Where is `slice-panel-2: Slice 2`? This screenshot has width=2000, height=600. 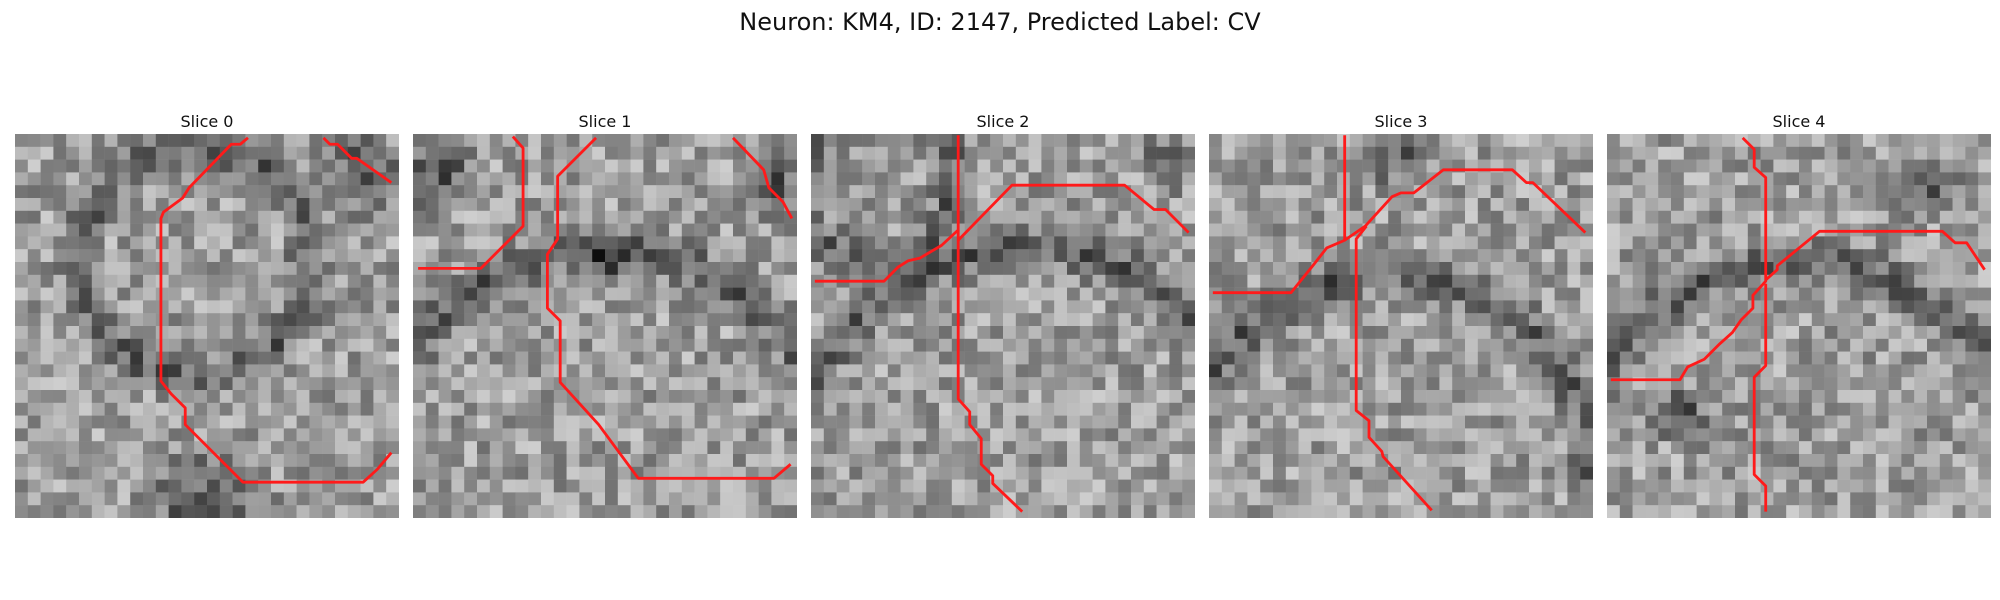
slice-panel-2: Slice 2 is located at coordinates (1003, 314).